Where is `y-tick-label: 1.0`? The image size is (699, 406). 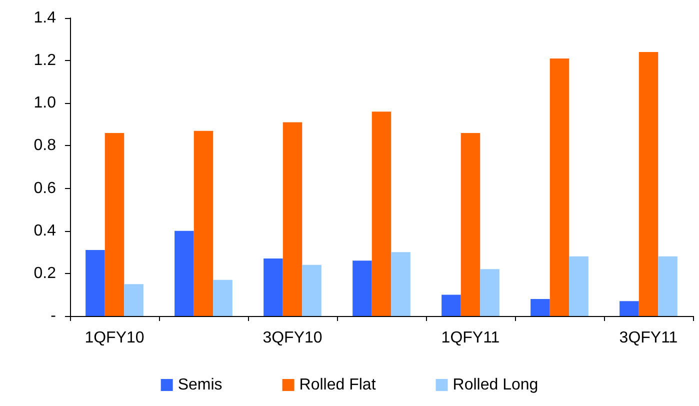
y-tick-label: 1.0 is located at coordinates (45, 103).